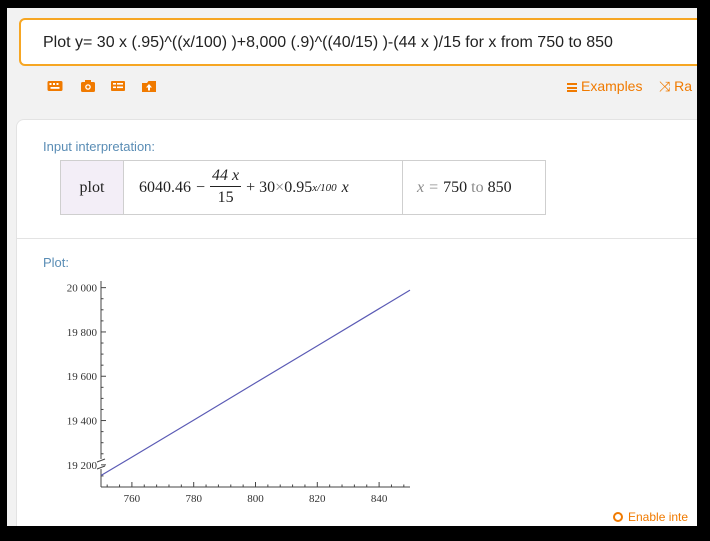 The height and width of the screenshot is (541, 710). I want to click on y-tick-label: 19 400, so click(82, 422).